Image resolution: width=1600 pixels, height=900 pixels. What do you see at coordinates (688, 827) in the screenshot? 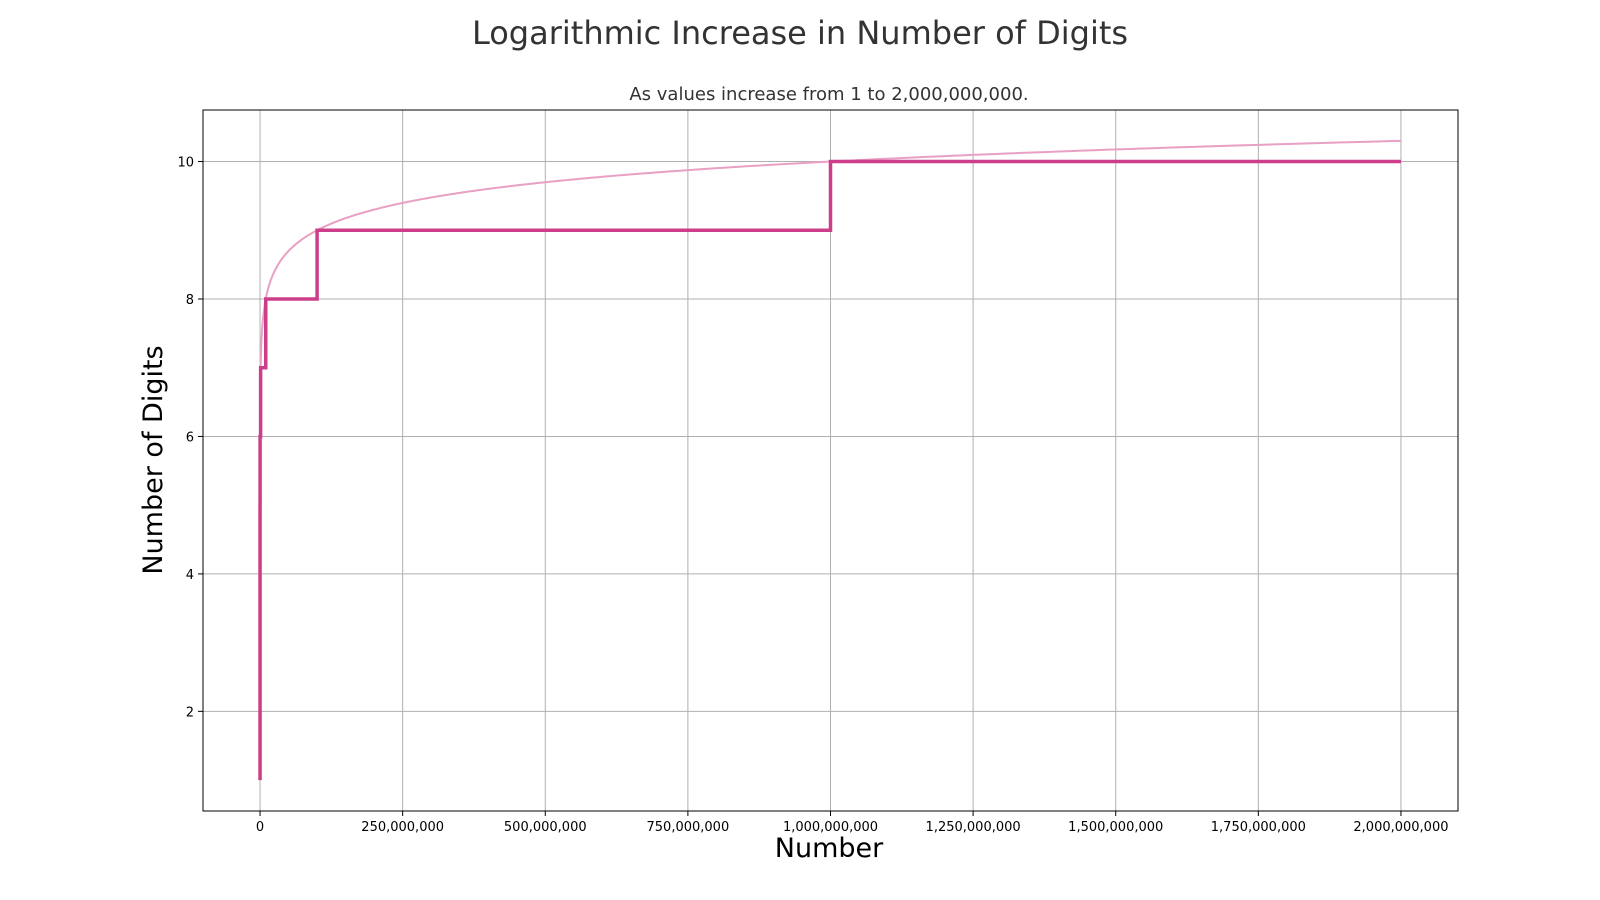
I see `x-tick-label: 750,000,000` at bounding box center [688, 827].